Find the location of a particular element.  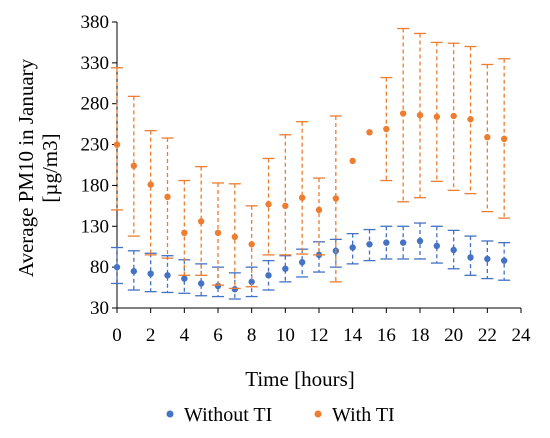

x-axis-title: Time [hours] is located at coordinates (299, 379).